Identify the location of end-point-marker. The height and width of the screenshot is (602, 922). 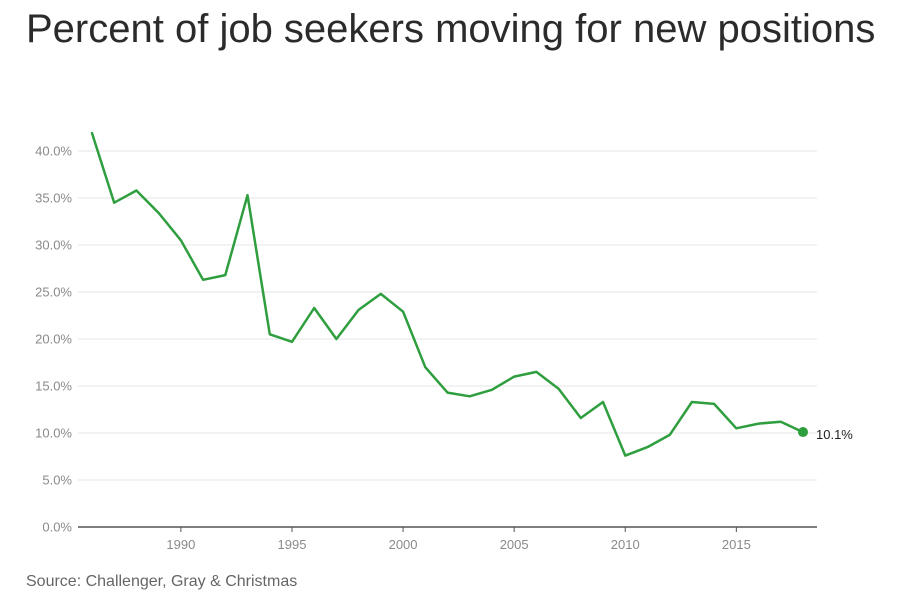
(803, 432).